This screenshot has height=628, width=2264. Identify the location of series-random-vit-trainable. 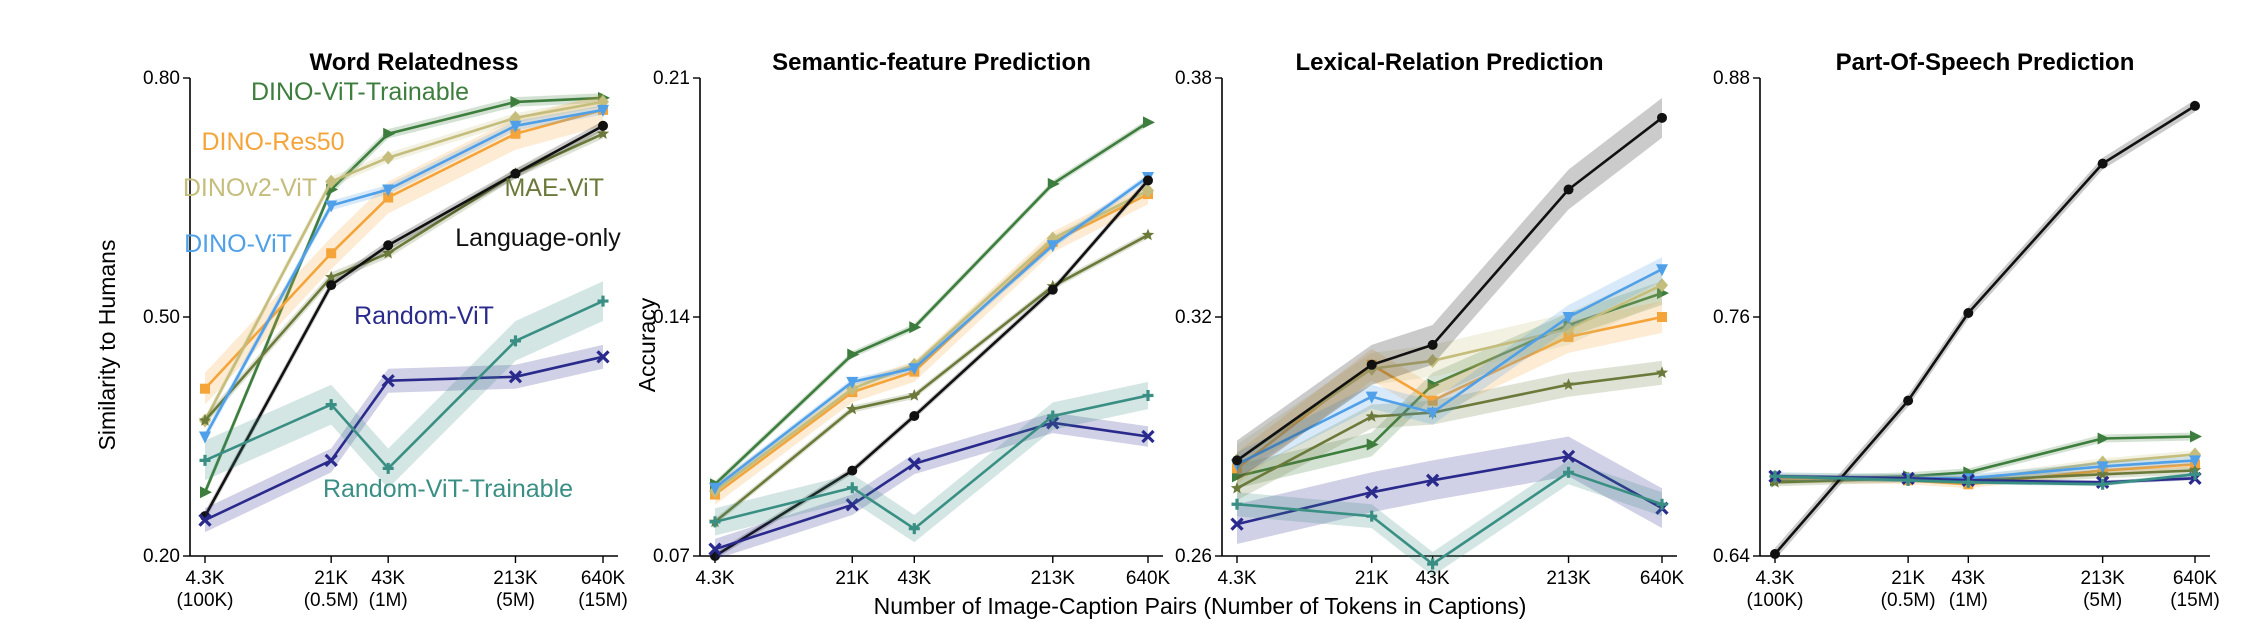
(404, 385).